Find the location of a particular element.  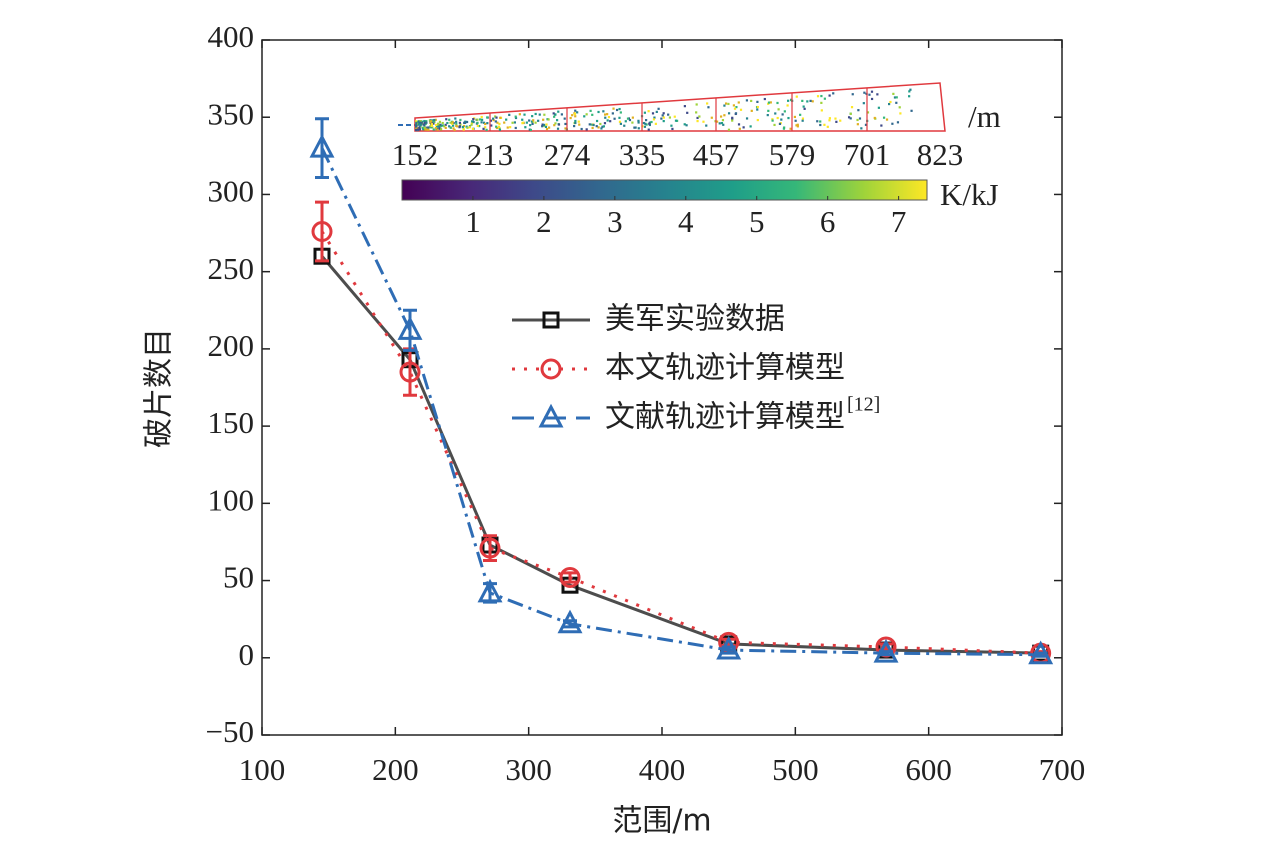

x-tick-label: 100 is located at coordinates (262, 769).